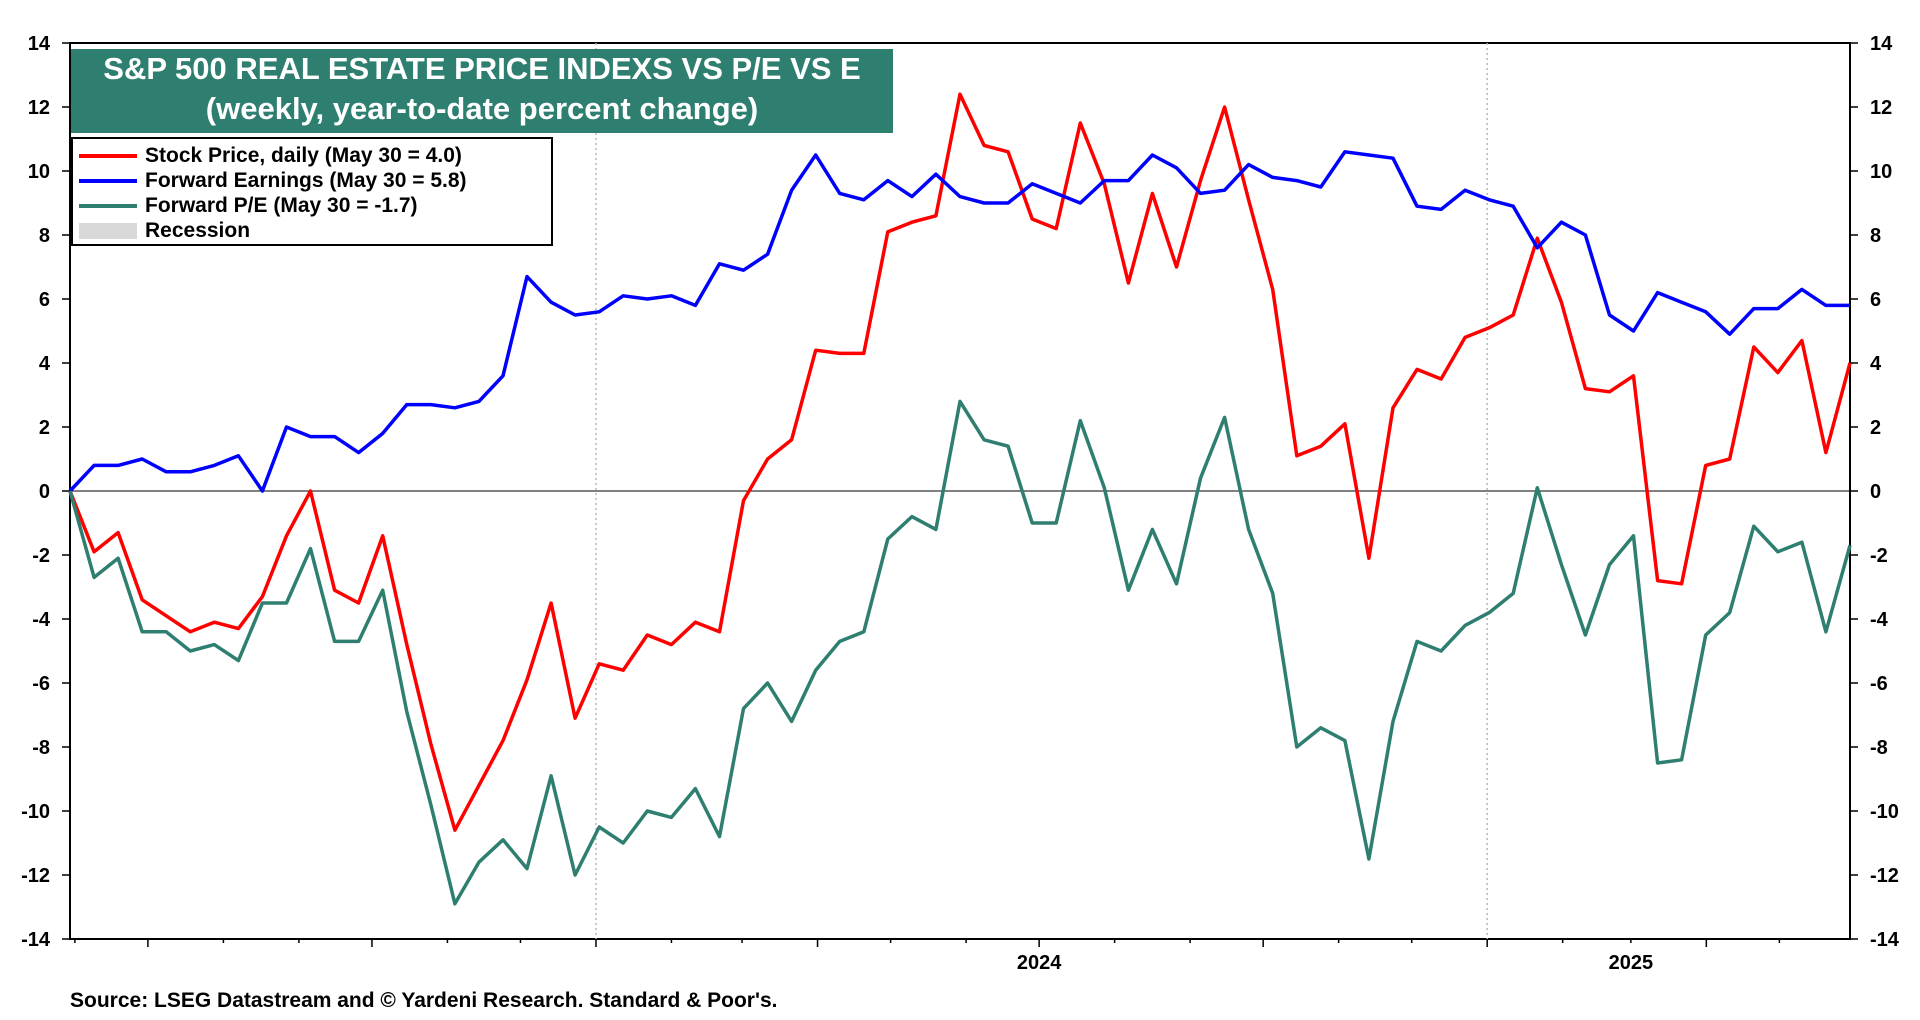 The image size is (1920, 1020). I want to click on y-tick-label-left: 14, so click(39, 44).